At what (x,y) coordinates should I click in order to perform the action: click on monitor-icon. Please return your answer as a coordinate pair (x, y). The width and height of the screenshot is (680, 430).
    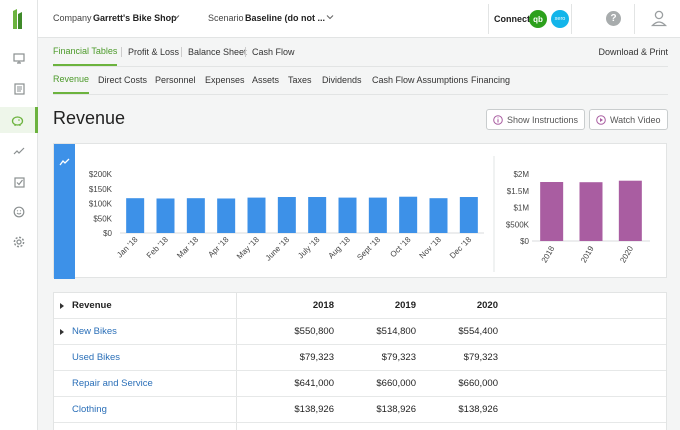
    Looking at the image, I should click on (19, 58).